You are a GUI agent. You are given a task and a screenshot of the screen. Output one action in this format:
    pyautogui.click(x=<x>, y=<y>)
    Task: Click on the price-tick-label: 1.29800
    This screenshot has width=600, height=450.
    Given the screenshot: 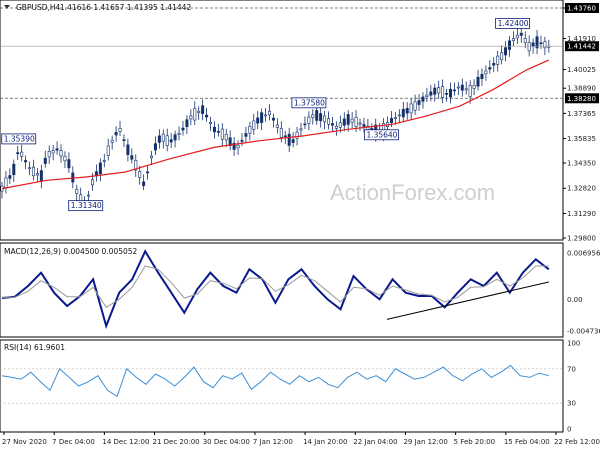 What is the action you would take?
    pyautogui.click(x=581, y=239)
    